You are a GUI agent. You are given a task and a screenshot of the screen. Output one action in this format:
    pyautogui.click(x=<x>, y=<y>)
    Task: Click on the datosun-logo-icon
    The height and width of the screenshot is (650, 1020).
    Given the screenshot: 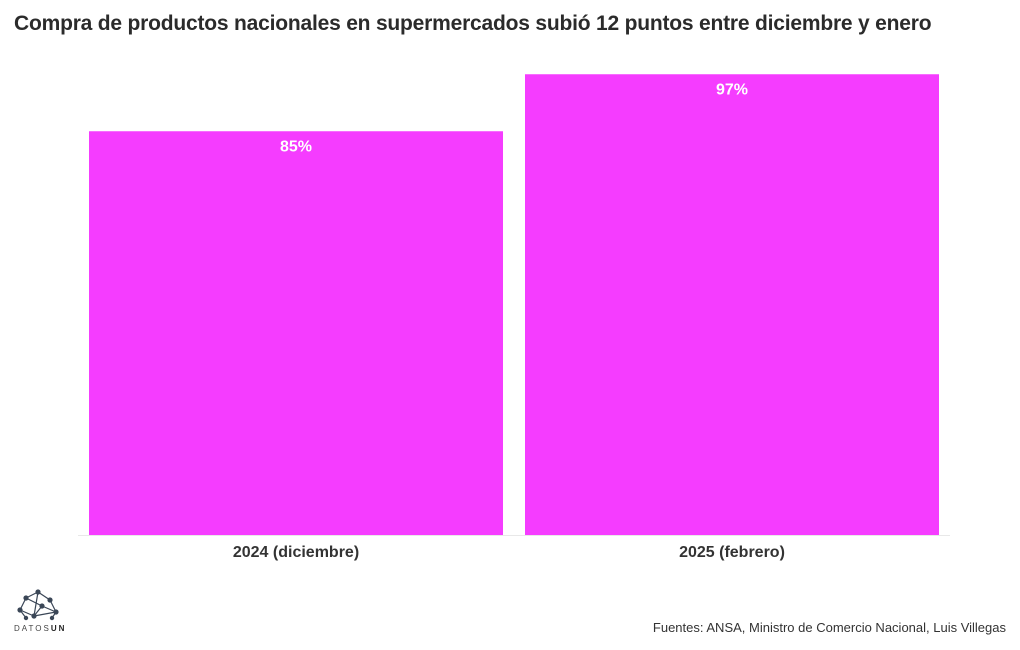 What is the action you would take?
    pyautogui.click(x=38, y=605)
    